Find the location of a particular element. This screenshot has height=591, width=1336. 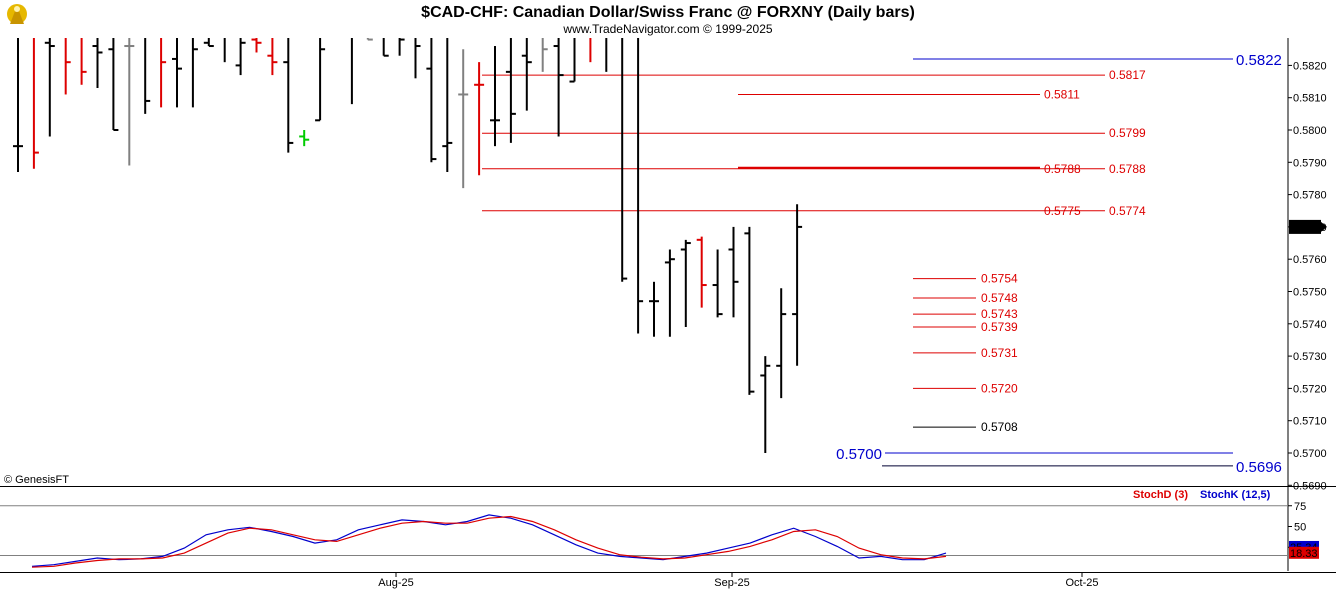

level-line: 0.5731 is located at coordinates (965, 353).